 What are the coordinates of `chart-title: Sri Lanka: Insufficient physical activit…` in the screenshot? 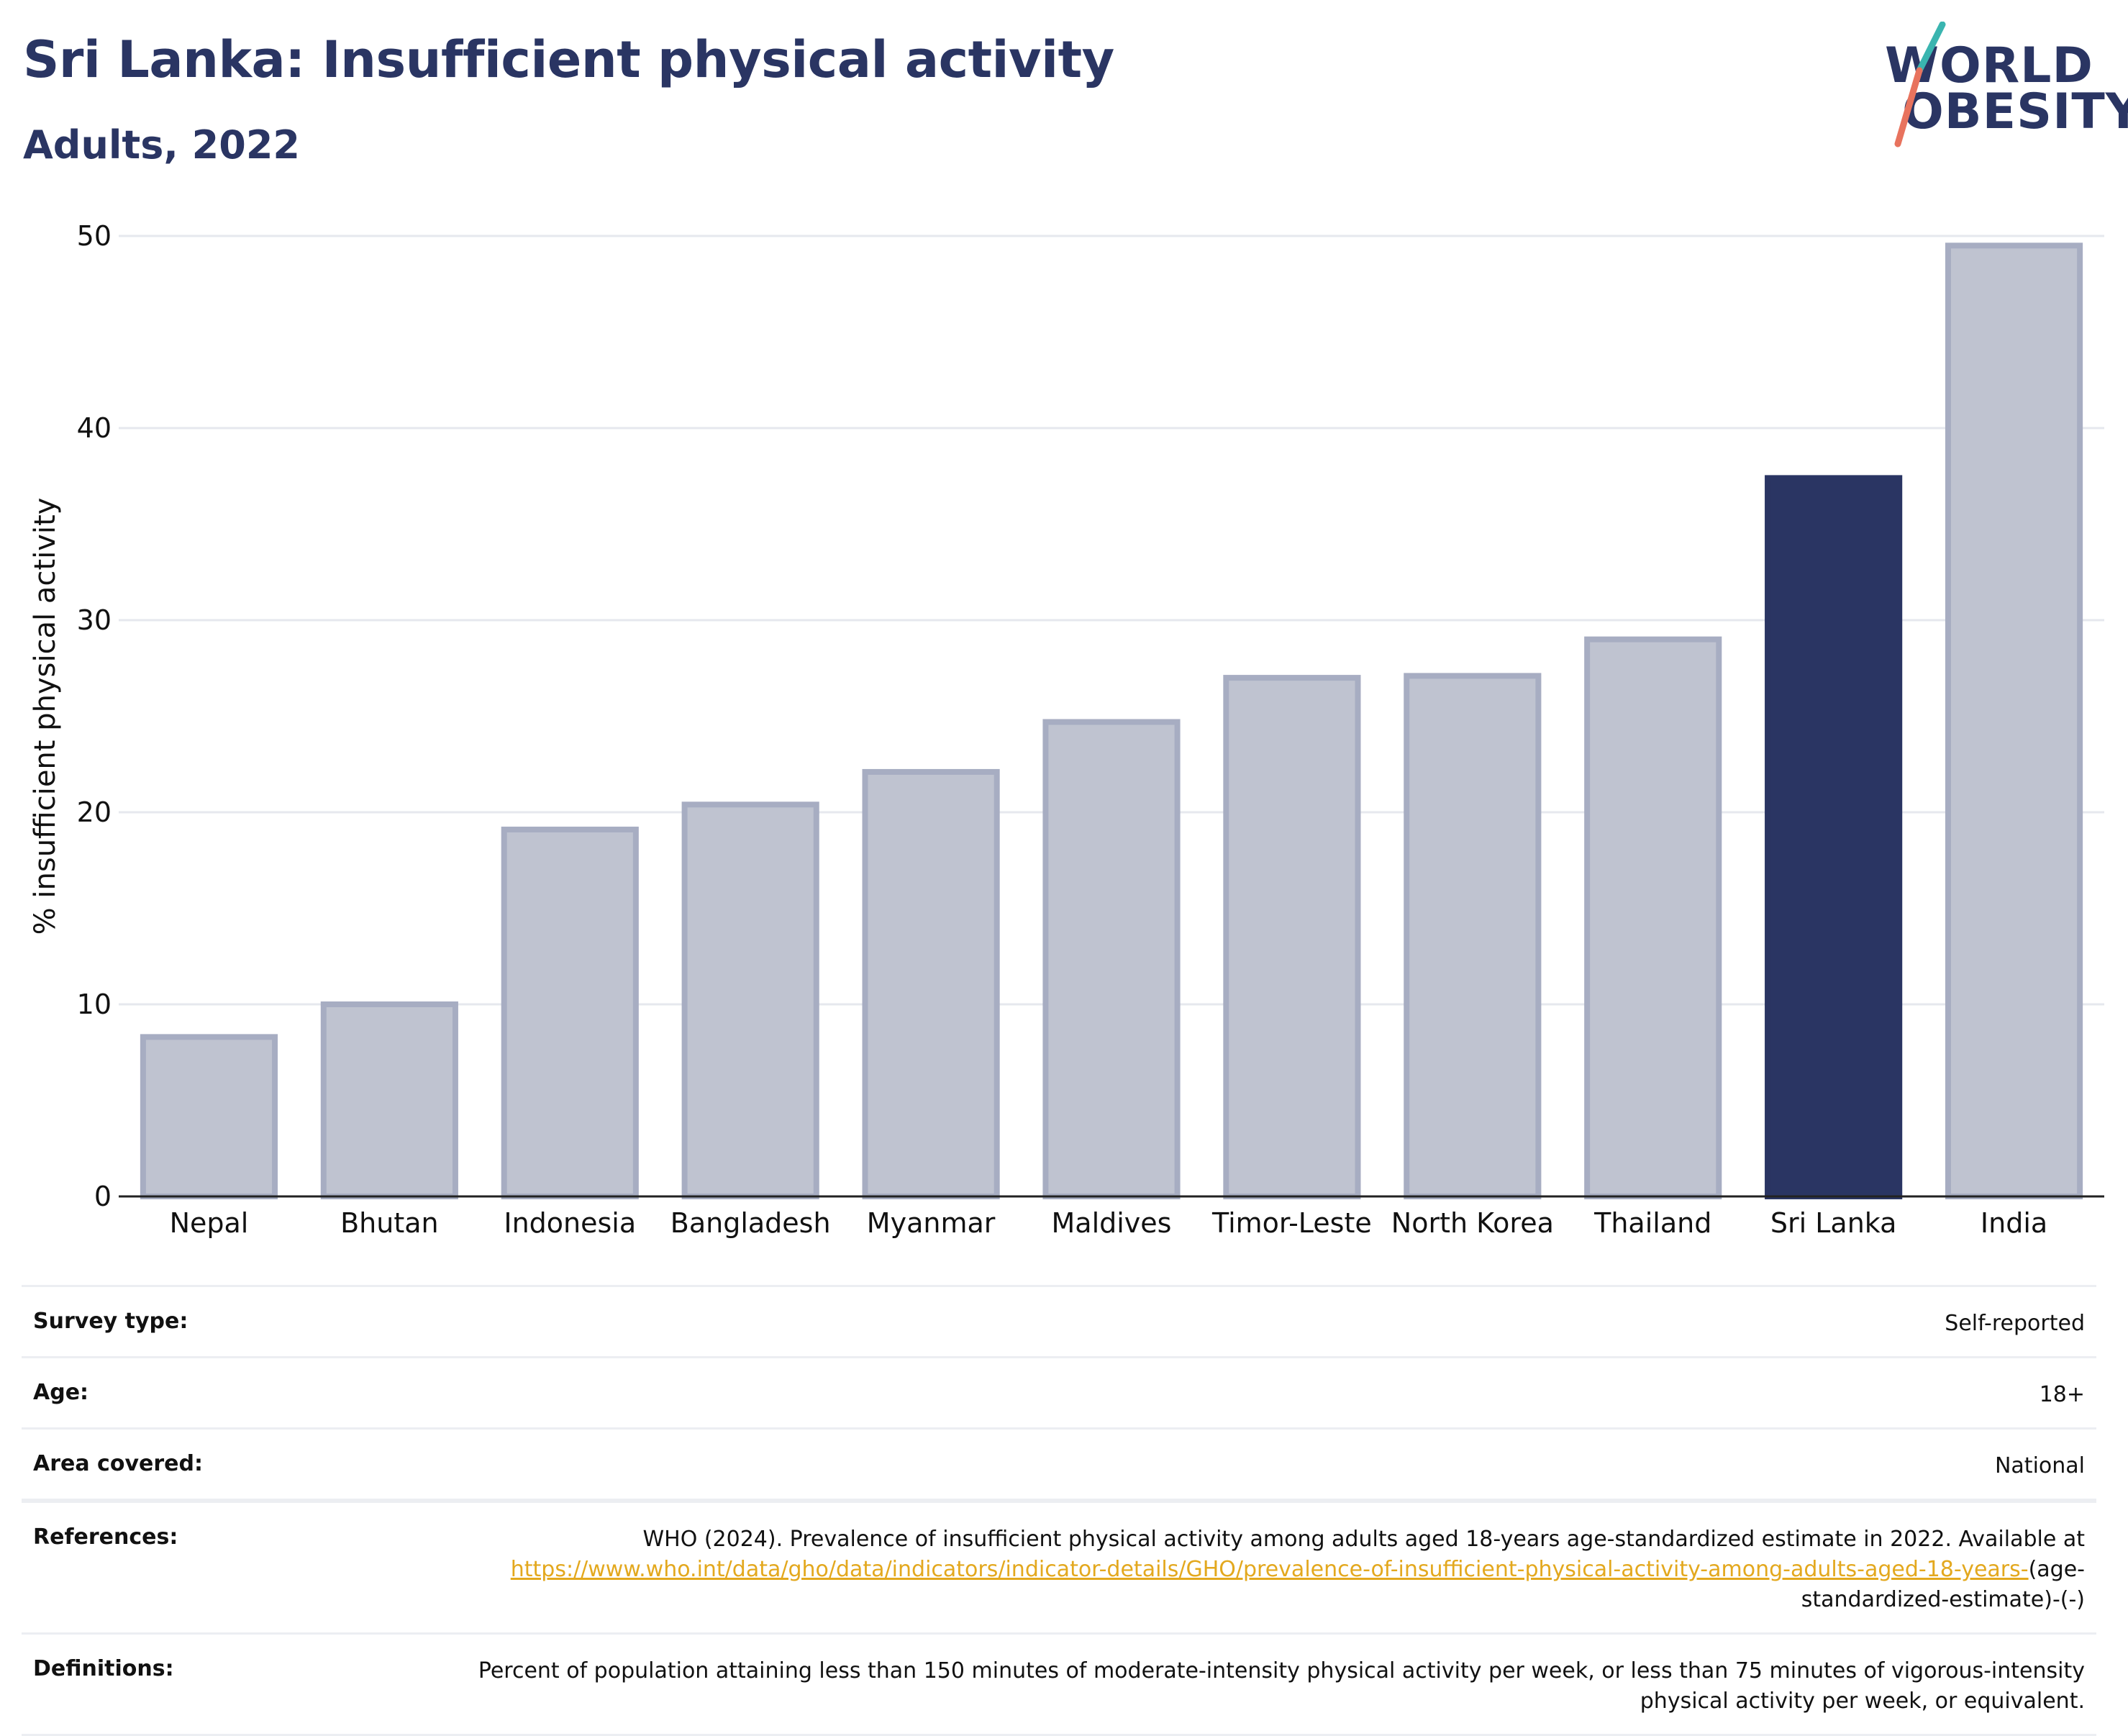 It's located at (568, 59).